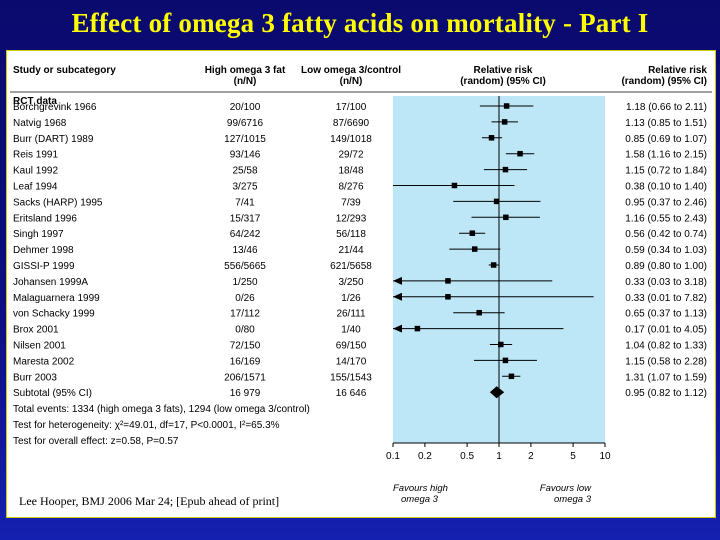  What do you see at coordinates (350, 155) in the screenshot?
I see `study-low-events: 29/72` at bounding box center [350, 155].